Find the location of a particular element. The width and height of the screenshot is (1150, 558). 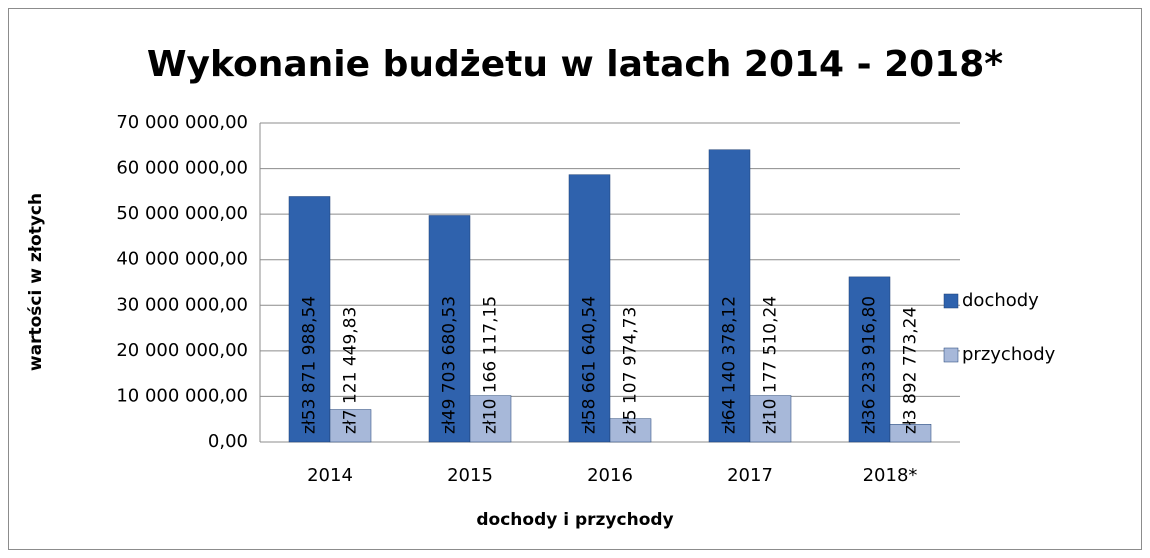

y-tick-label: 50 000 000,00 is located at coordinates (182, 213).